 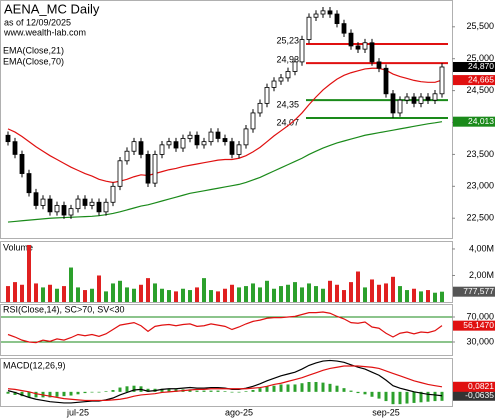 What do you see at coordinates (481, 121) in the screenshot?
I see `value-label: 24,013` at bounding box center [481, 121].